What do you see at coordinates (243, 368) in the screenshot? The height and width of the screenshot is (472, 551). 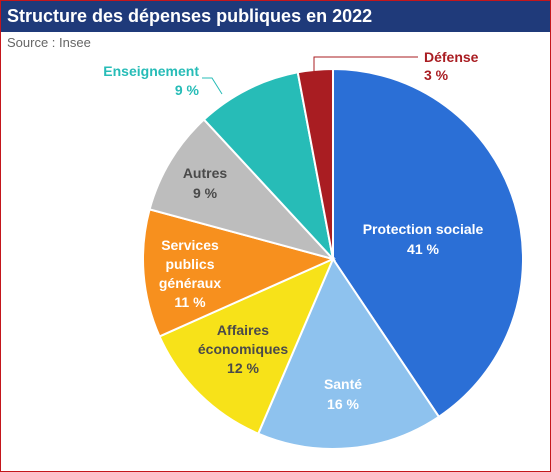 I see `slice-value-affaires-economiques: 12 %` at bounding box center [243, 368].